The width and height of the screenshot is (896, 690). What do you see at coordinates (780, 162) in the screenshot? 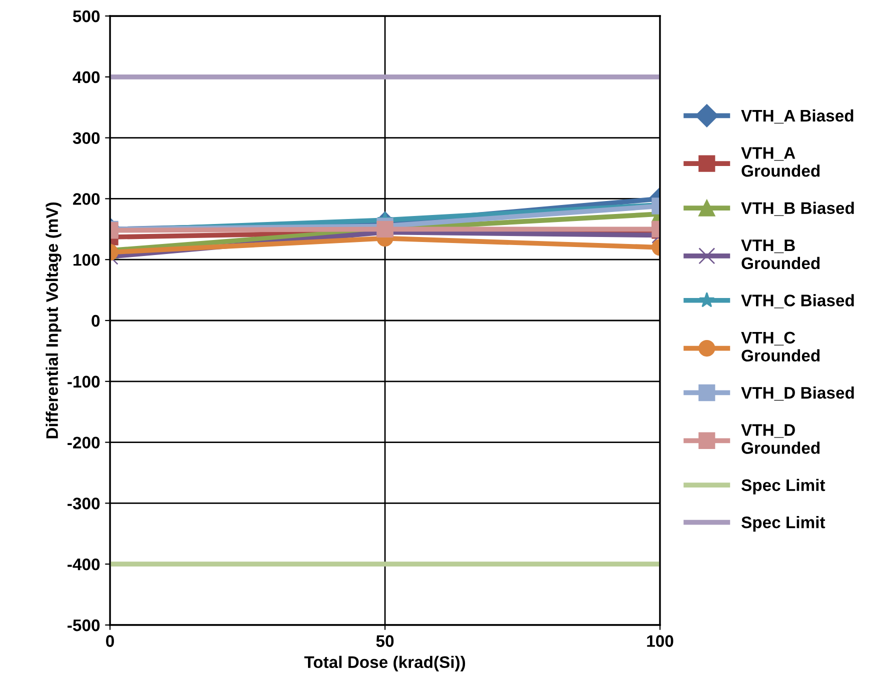
I see `legend-label: VTH_A Grounded` at bounding box center [780, 162].